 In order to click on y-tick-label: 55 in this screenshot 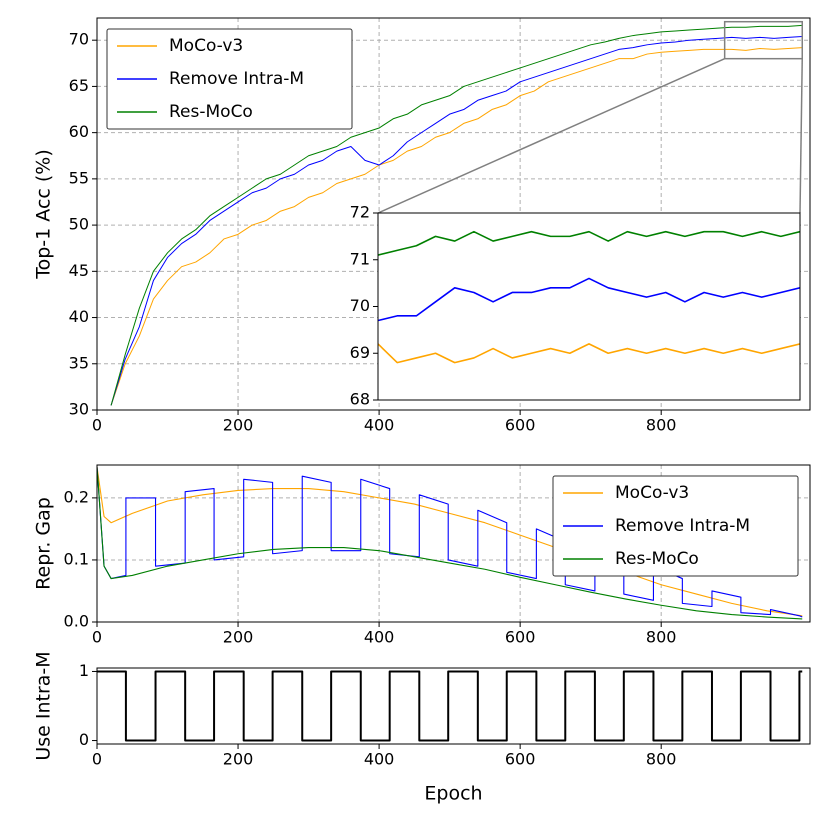, I will do `click(79, 177)`.